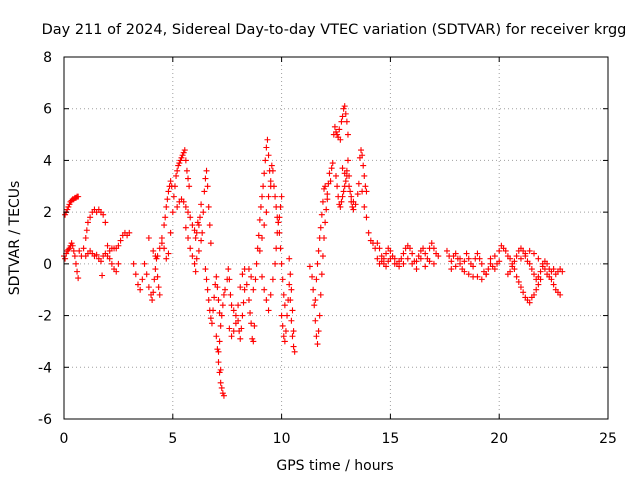 The height and width of the screenshot is (480, 640). What do you see at coordinates (47, 161) in the screenshot?
I see `y-tick-label: 4` at bounding box center [47, 161].